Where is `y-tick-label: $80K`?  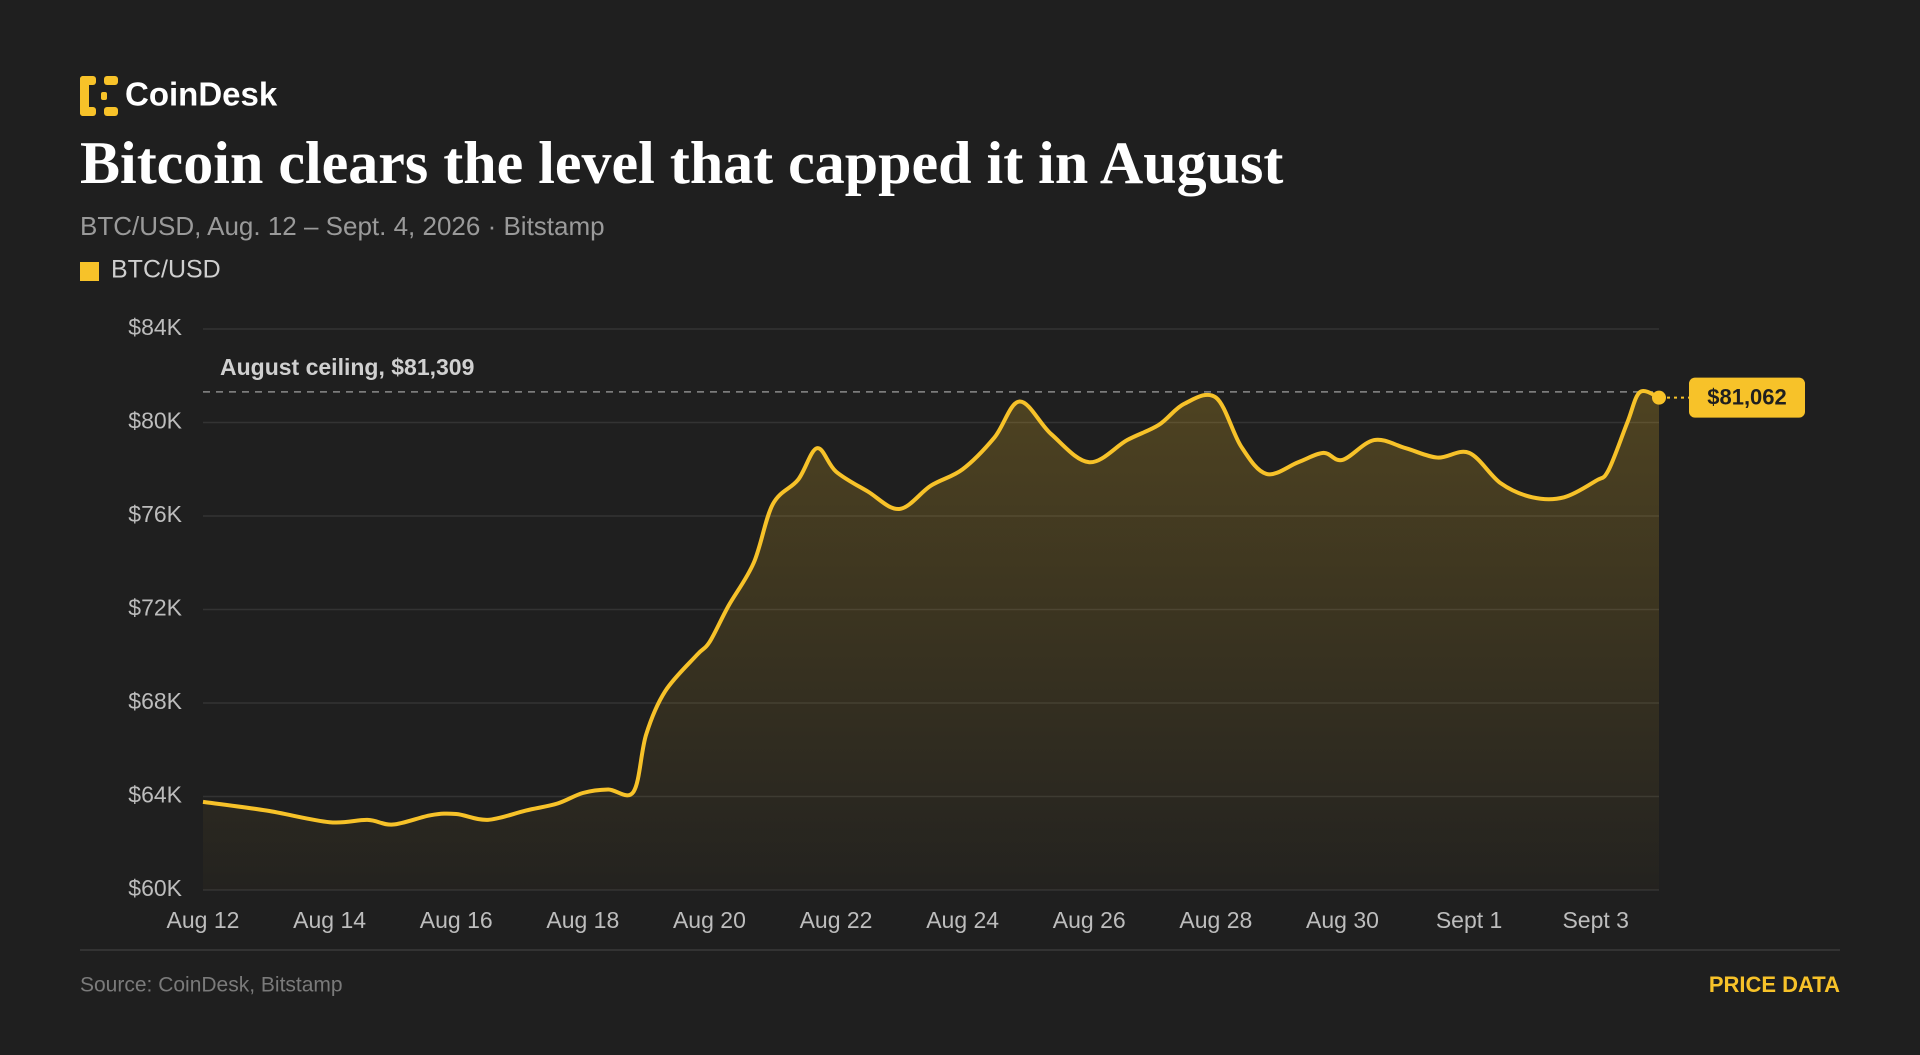
y-tick-label: $80K is located at coordinates (155, 421).